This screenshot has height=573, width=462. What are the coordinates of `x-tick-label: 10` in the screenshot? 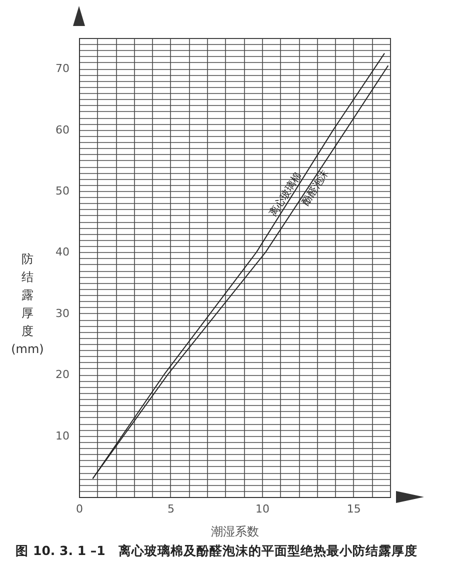 It's located at (262, 509).